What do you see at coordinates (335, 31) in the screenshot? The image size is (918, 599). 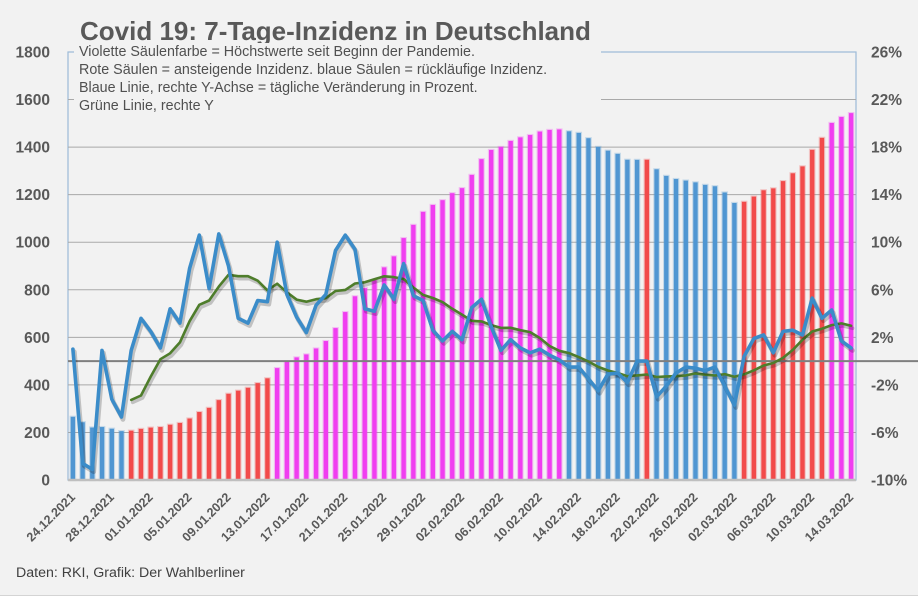 I see `chart-title: Covid 19: 7-Tage-Inzidenz in Deutschland` at bounding box center [335, 31].